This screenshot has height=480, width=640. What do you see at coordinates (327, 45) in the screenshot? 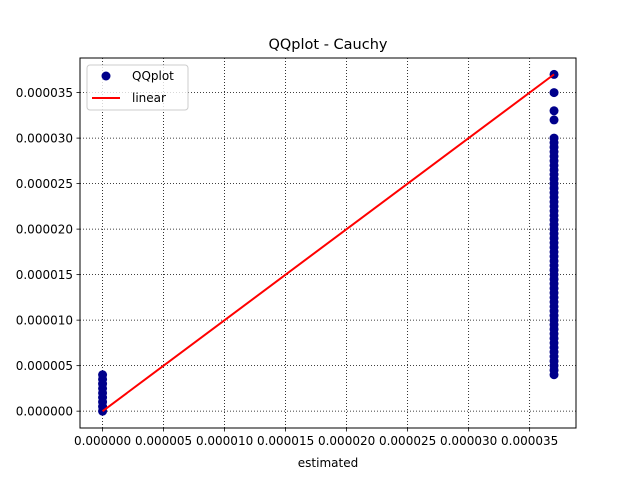
I see `chart-title: QQplot - Cauchy` at bounding box center [327, 45].